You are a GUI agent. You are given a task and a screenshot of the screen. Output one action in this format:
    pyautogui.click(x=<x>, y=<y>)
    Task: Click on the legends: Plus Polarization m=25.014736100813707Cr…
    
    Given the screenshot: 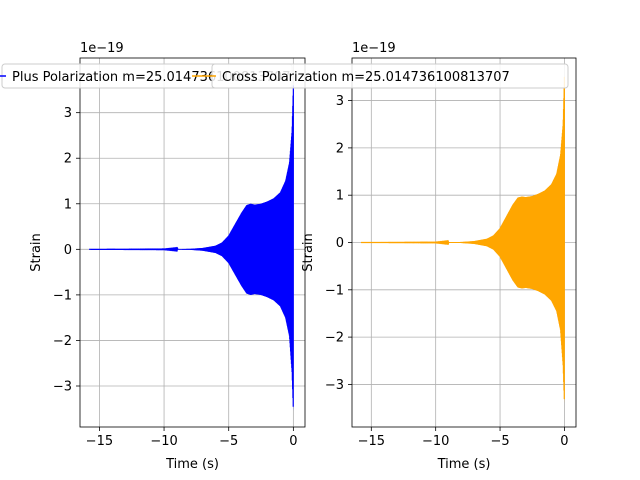 What is the action you would take?
    pyautogui.click(x=284, y=76)
    